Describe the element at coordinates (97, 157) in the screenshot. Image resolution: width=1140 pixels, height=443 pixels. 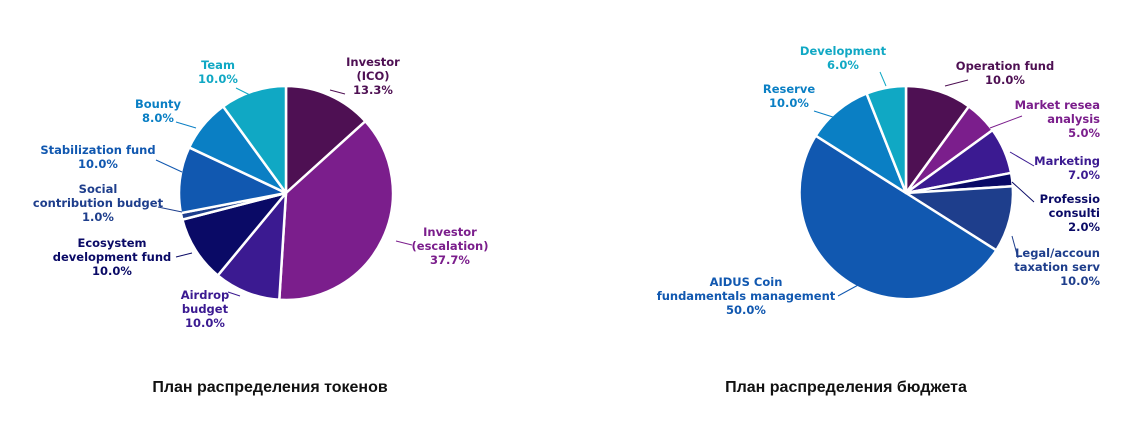
I see `pie-0-label-5: Stabilization fund 10.0%` at that location.